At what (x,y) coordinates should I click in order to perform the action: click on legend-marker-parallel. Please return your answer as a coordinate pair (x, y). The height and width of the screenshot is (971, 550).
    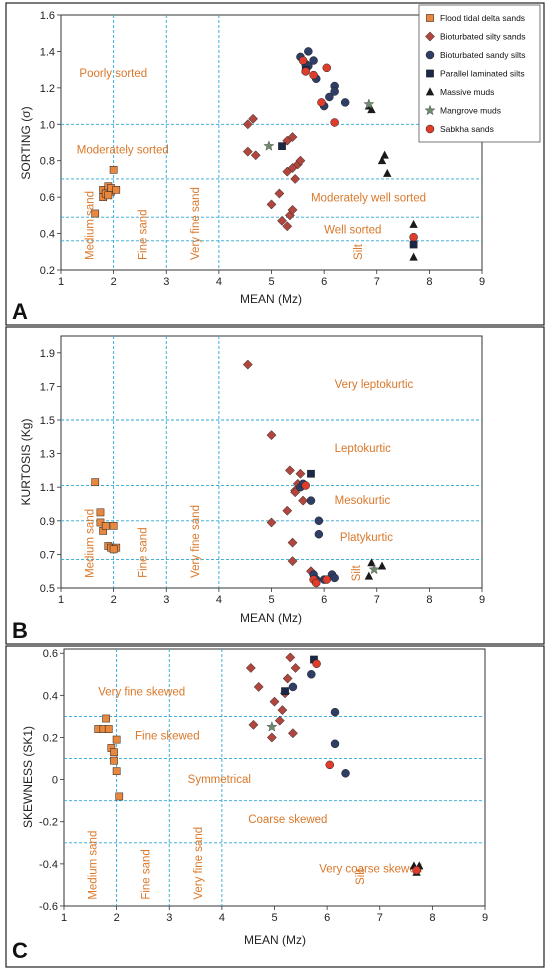
    Looking at the image, I should click on (430, 73).